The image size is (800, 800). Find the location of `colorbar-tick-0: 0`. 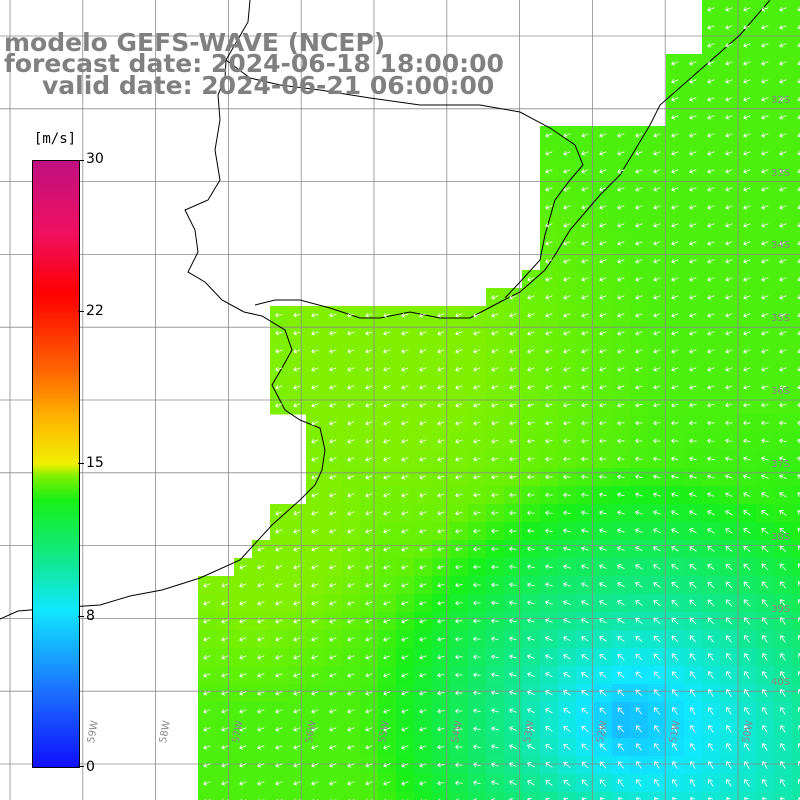

colorbar-tick-0: 0 is located at coordinates (90, 767).